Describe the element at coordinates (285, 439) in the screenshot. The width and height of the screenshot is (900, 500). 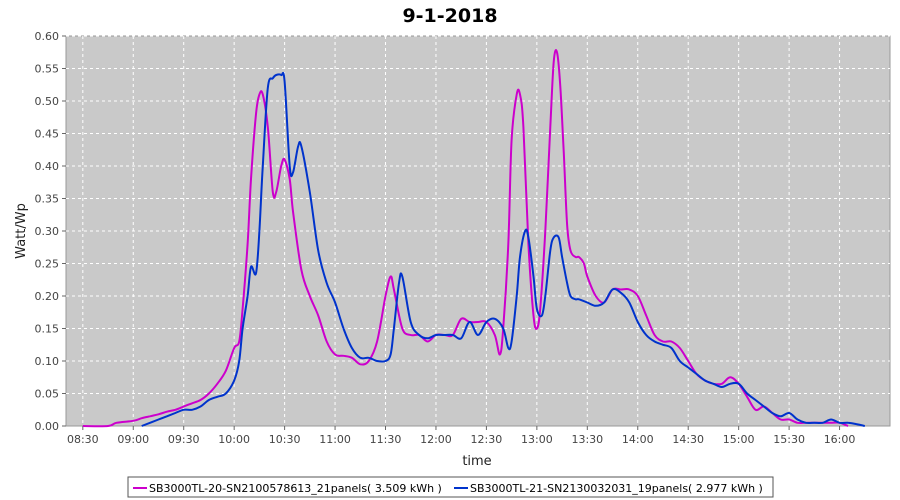
I see `x-tick-label: 10:30` at that location.